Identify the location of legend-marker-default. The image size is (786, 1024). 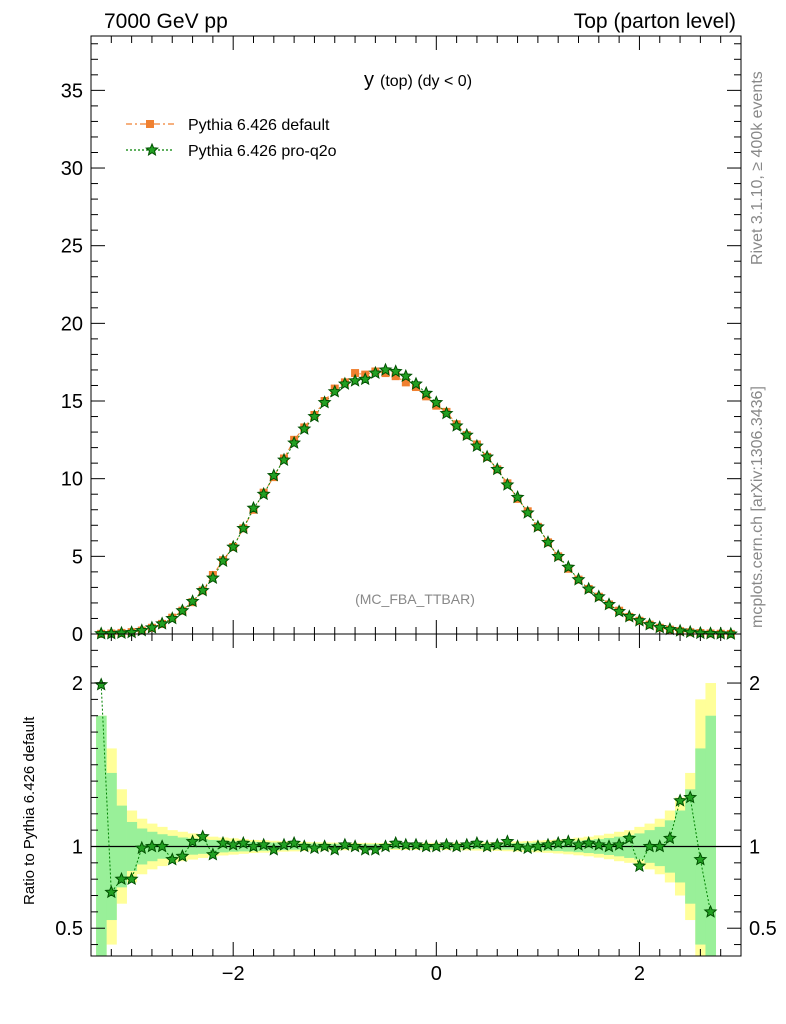
(150, 124).